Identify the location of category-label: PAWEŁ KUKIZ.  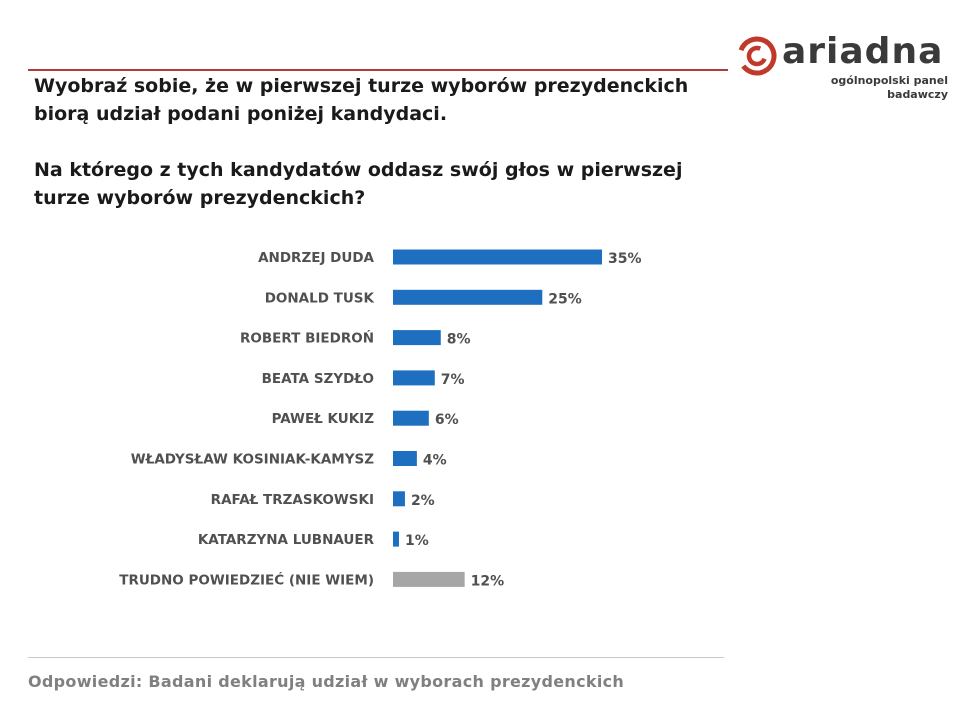
(323, 419).